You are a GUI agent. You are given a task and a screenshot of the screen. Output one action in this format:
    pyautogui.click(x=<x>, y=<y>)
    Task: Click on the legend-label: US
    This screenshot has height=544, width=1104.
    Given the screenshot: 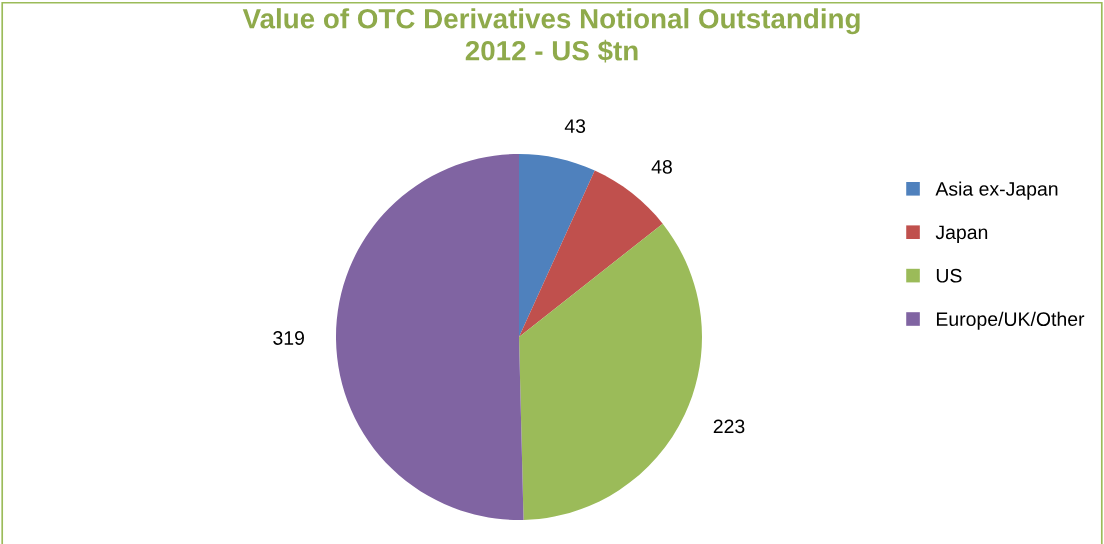 What is the action you would take?
    pyautogui.click(x=949, y=275)
    